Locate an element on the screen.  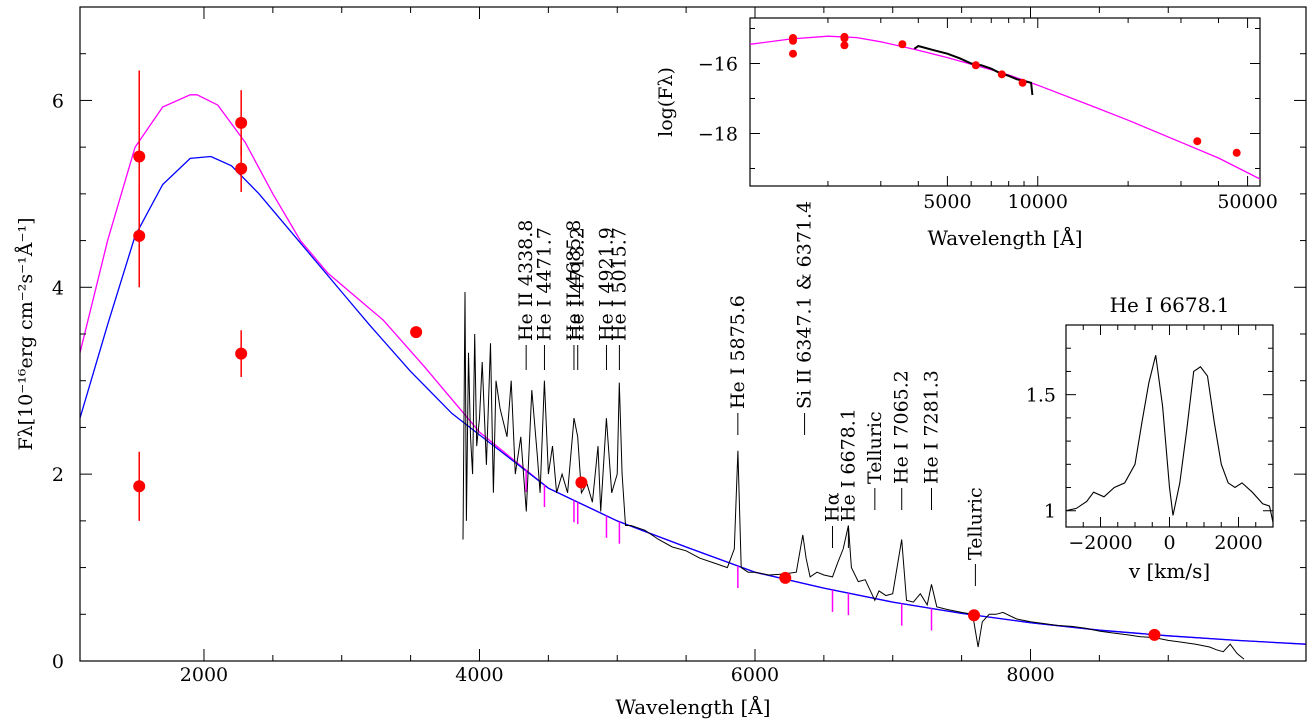
y-tick-label: 0 is located at coordinates (58, 662).